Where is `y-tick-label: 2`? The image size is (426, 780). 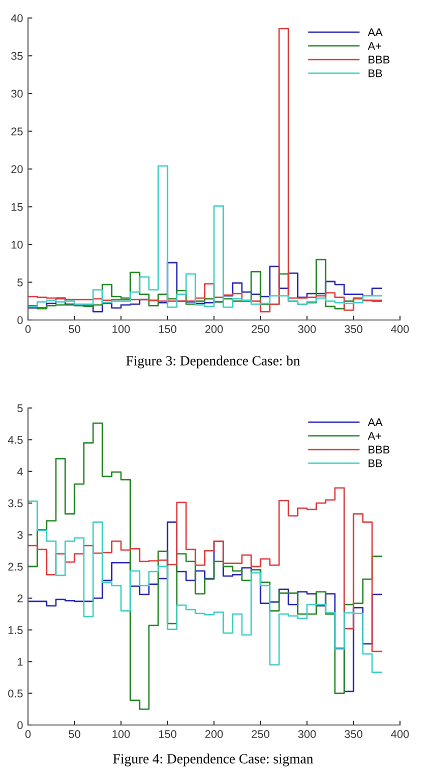
y-tick-label: 2 is located at coordinates (20, 598).